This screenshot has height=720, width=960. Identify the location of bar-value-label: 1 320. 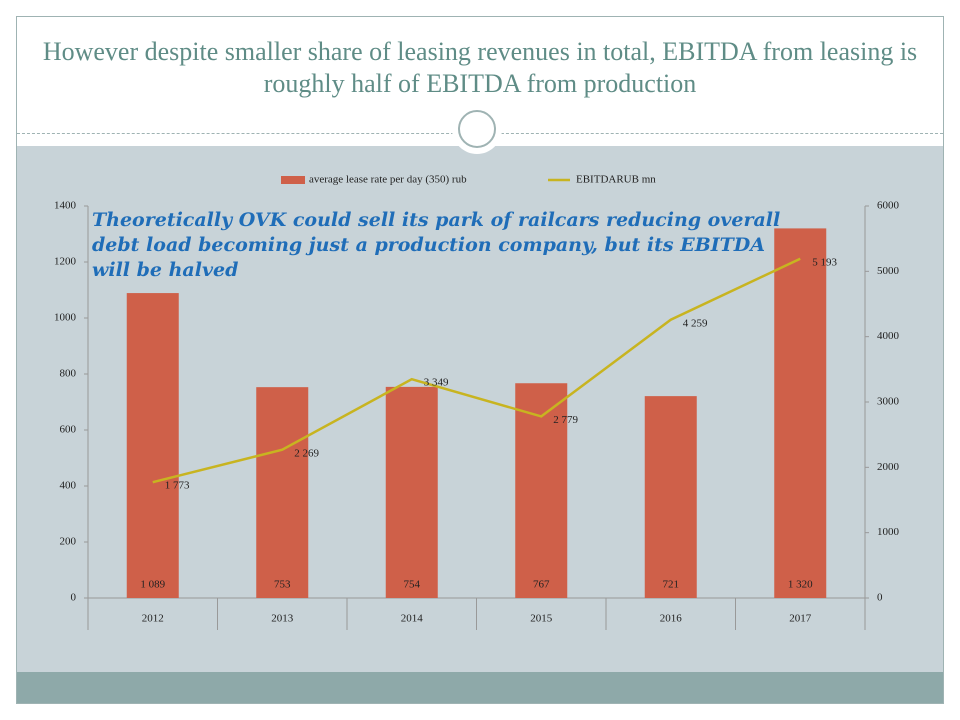
(800, 585).